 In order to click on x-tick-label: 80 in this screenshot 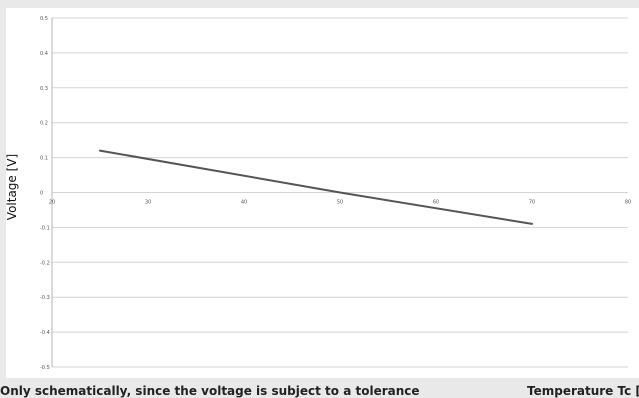, I will do `click(628, 203)`.